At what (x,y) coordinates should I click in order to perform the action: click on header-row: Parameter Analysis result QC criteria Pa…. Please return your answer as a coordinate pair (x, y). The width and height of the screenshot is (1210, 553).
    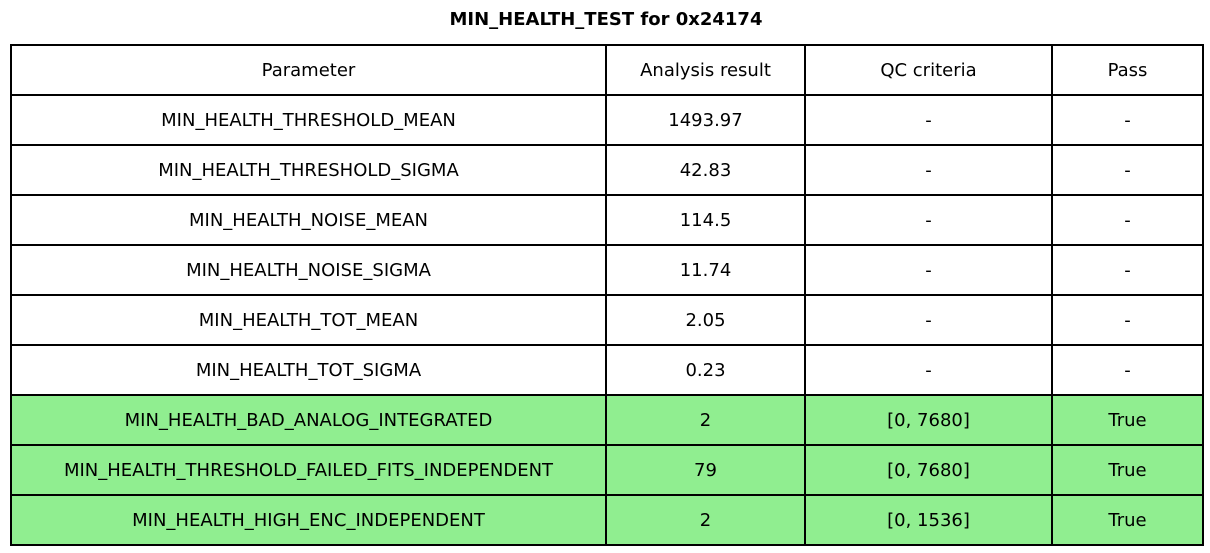
    Looking at the image, I should click on (607, 70).